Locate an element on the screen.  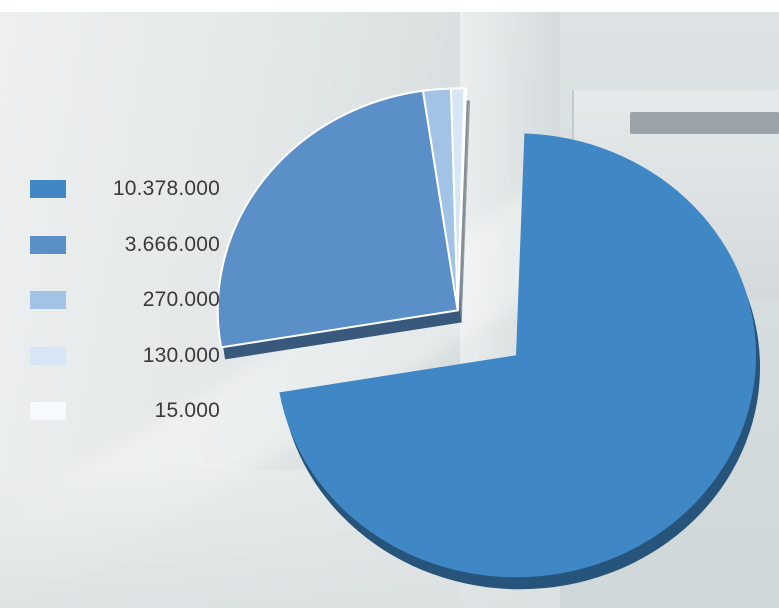
background-slot is located at coordinates (704, 123).